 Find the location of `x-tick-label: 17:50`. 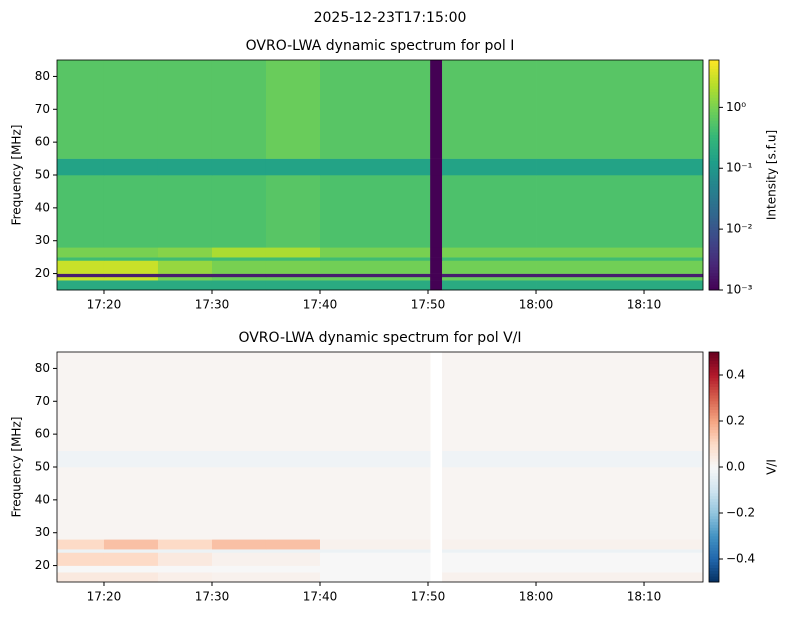

x-tick-label: 17:50 is located at coordinates (428, 305).